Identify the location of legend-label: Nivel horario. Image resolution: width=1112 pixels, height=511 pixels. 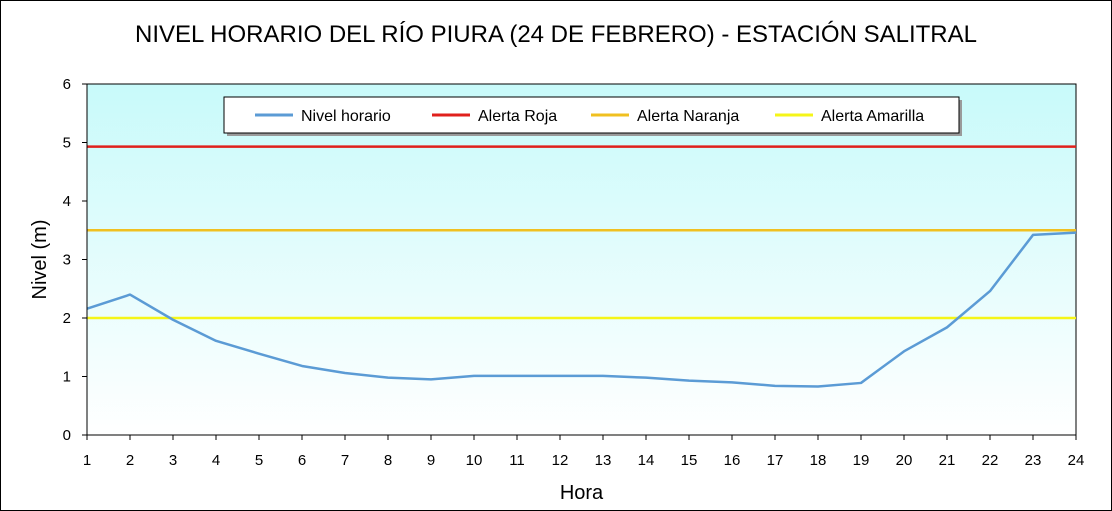
(346, 116).